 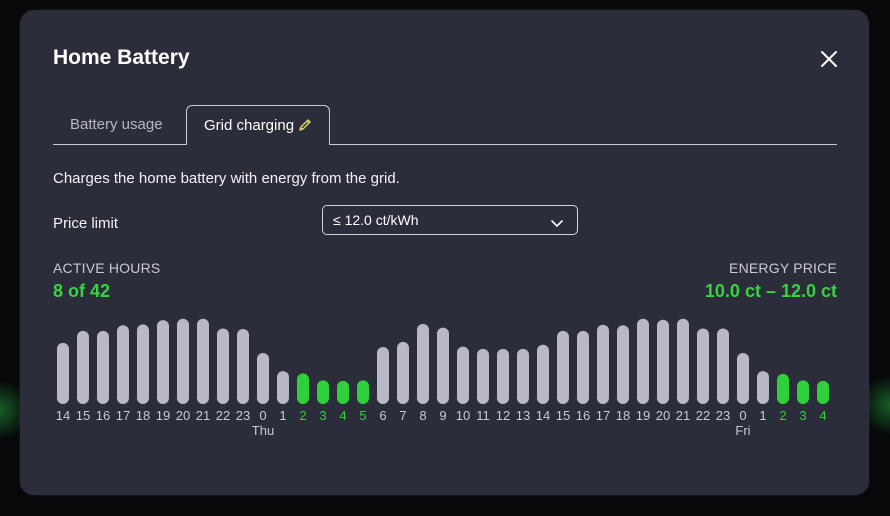 I want to click on hour-label-19: 9, so click(x=442, y=415).